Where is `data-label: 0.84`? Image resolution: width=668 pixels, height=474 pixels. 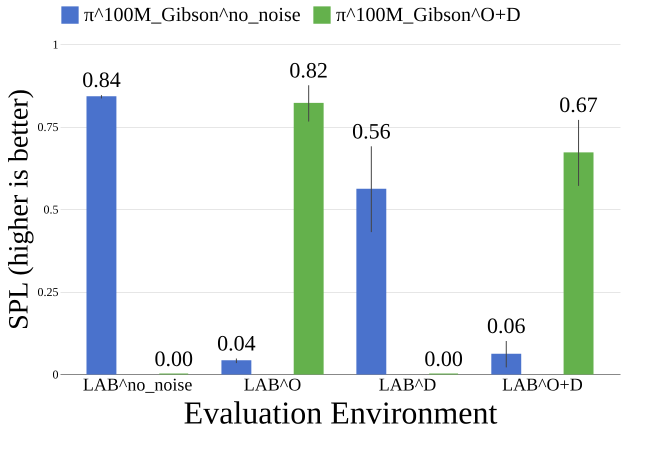 data-label: 0.84 is located at coordinates (101, 79).